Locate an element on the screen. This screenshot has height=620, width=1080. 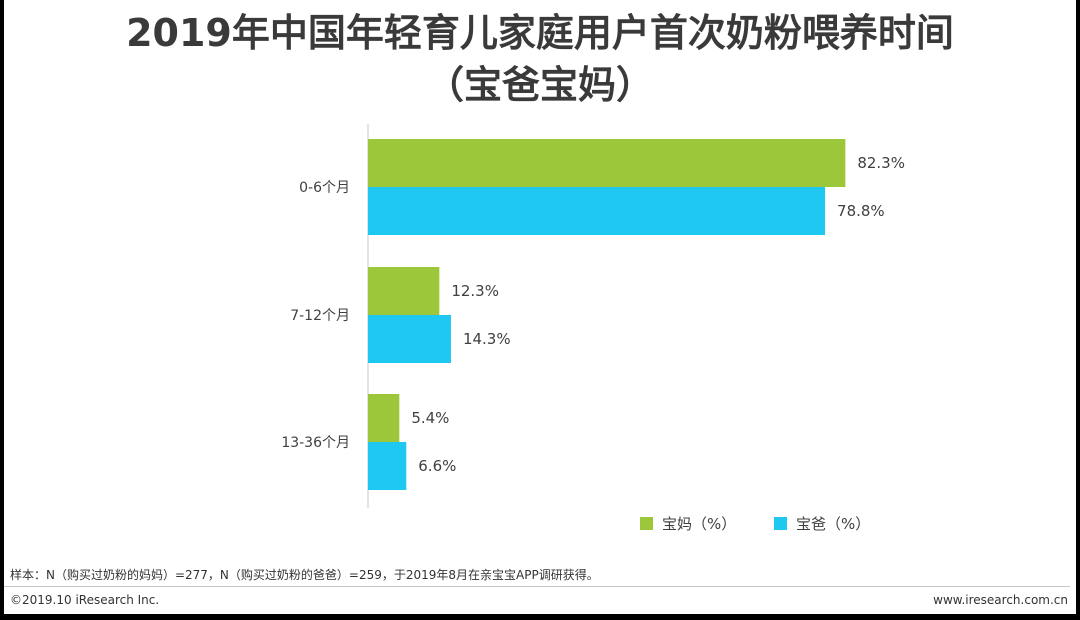
category-label: 0-6个月 is located at coordinates (324, 188).